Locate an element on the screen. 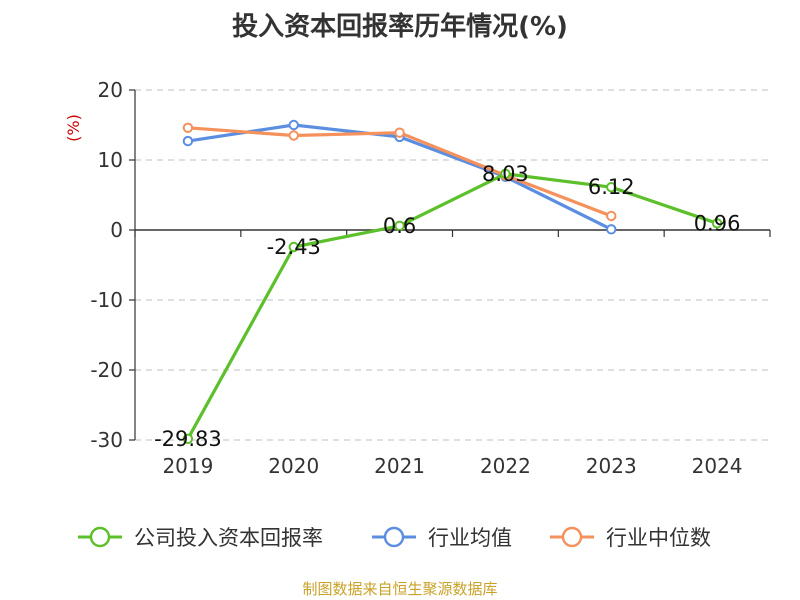 This screenshot has width=800, height=600. y-tick-label: 0 is located at coordinates (116, 230).